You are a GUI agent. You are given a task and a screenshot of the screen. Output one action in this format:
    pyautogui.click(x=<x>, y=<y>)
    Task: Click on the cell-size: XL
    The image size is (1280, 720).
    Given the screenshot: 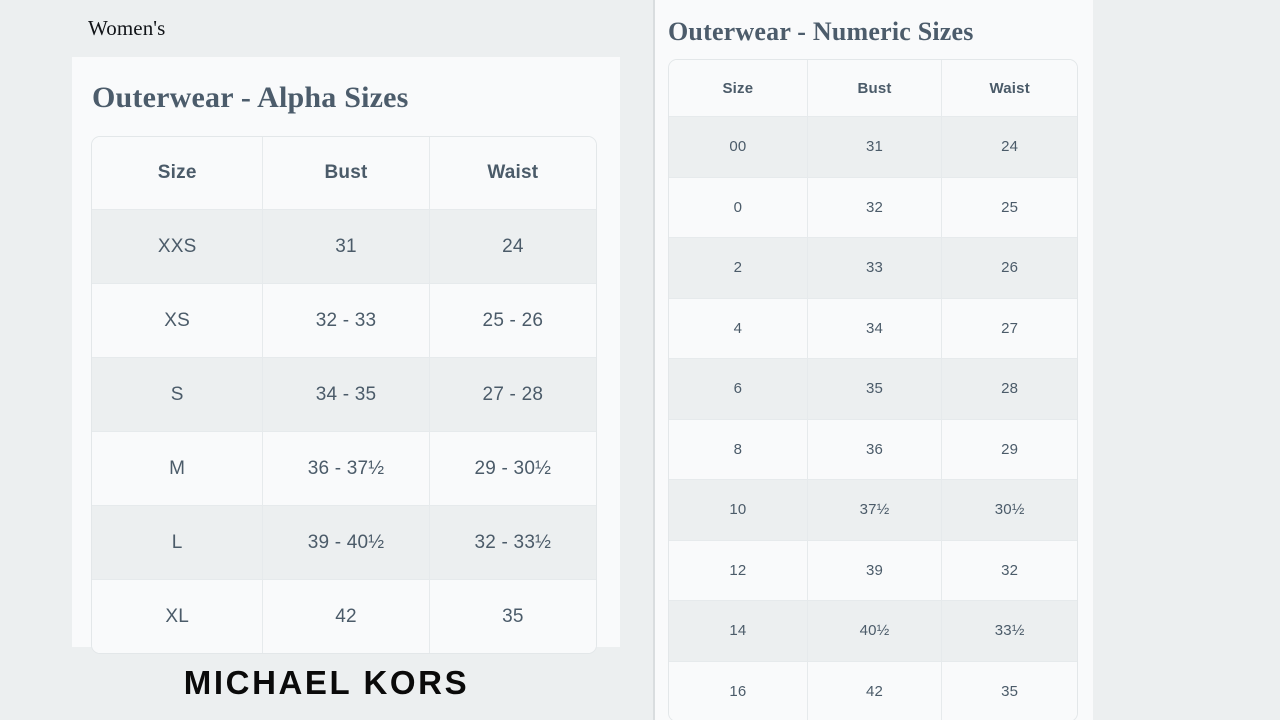 What is the action you would take?
    pyautogui.click(x=178, y=616)
    